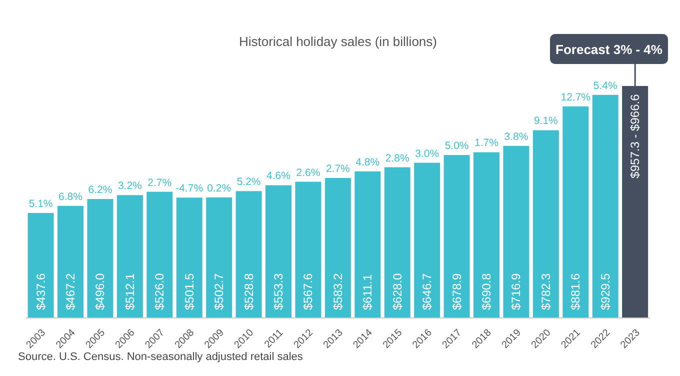  Describe the element at coordinates (41, 291) in the screenshot. I see `data-label: $437.6` at that location.